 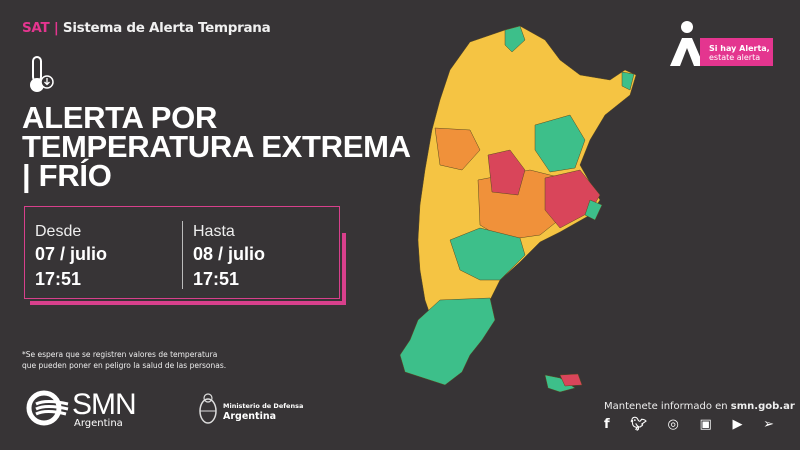 I want to click on map-region-orange-cuyo, so click(x=457, y=149).